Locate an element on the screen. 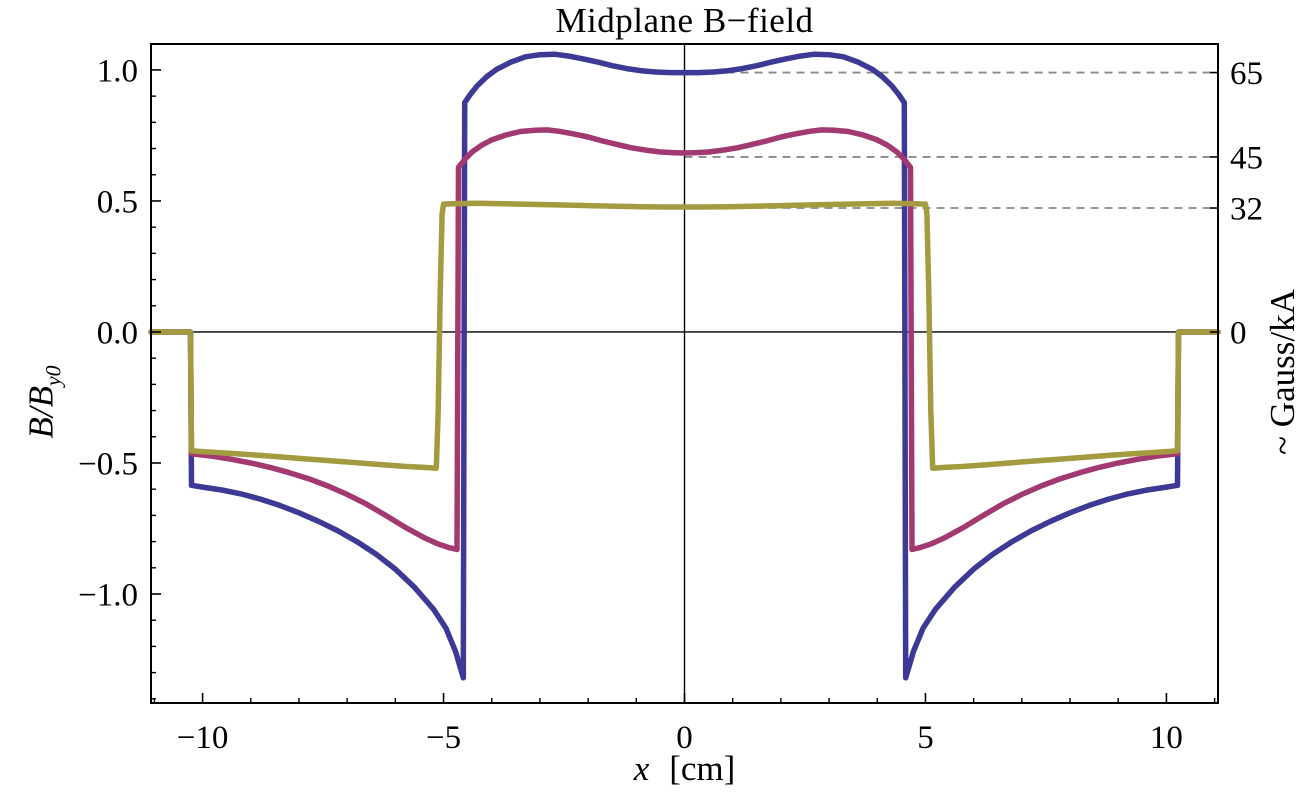  right-tick-label: 65 is located at coordinates (1246, 74).